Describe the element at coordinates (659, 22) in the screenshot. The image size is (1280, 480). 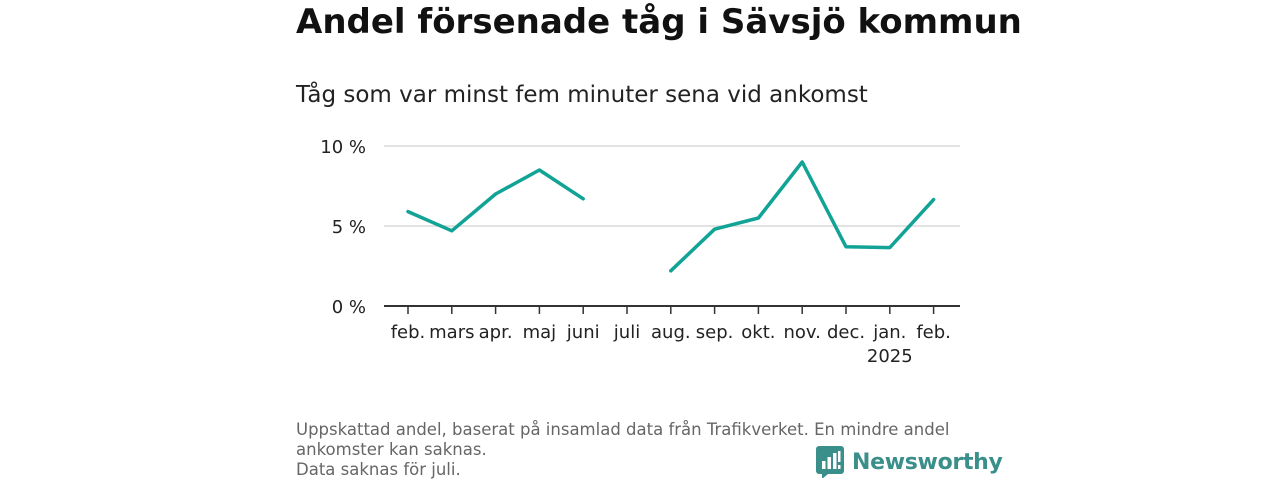
I see `chart-title: Andel försenade tåg i Sävsjö kommun` at that location.